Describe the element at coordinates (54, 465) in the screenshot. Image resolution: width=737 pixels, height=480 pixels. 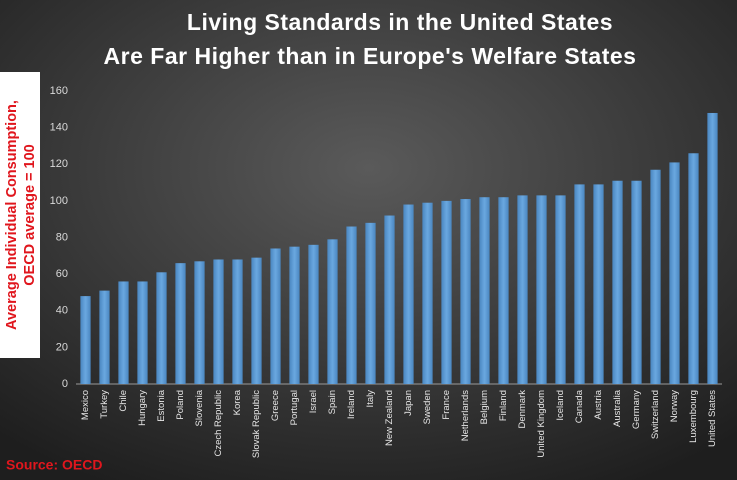
I see `source-note: Source: OECD` at that location.